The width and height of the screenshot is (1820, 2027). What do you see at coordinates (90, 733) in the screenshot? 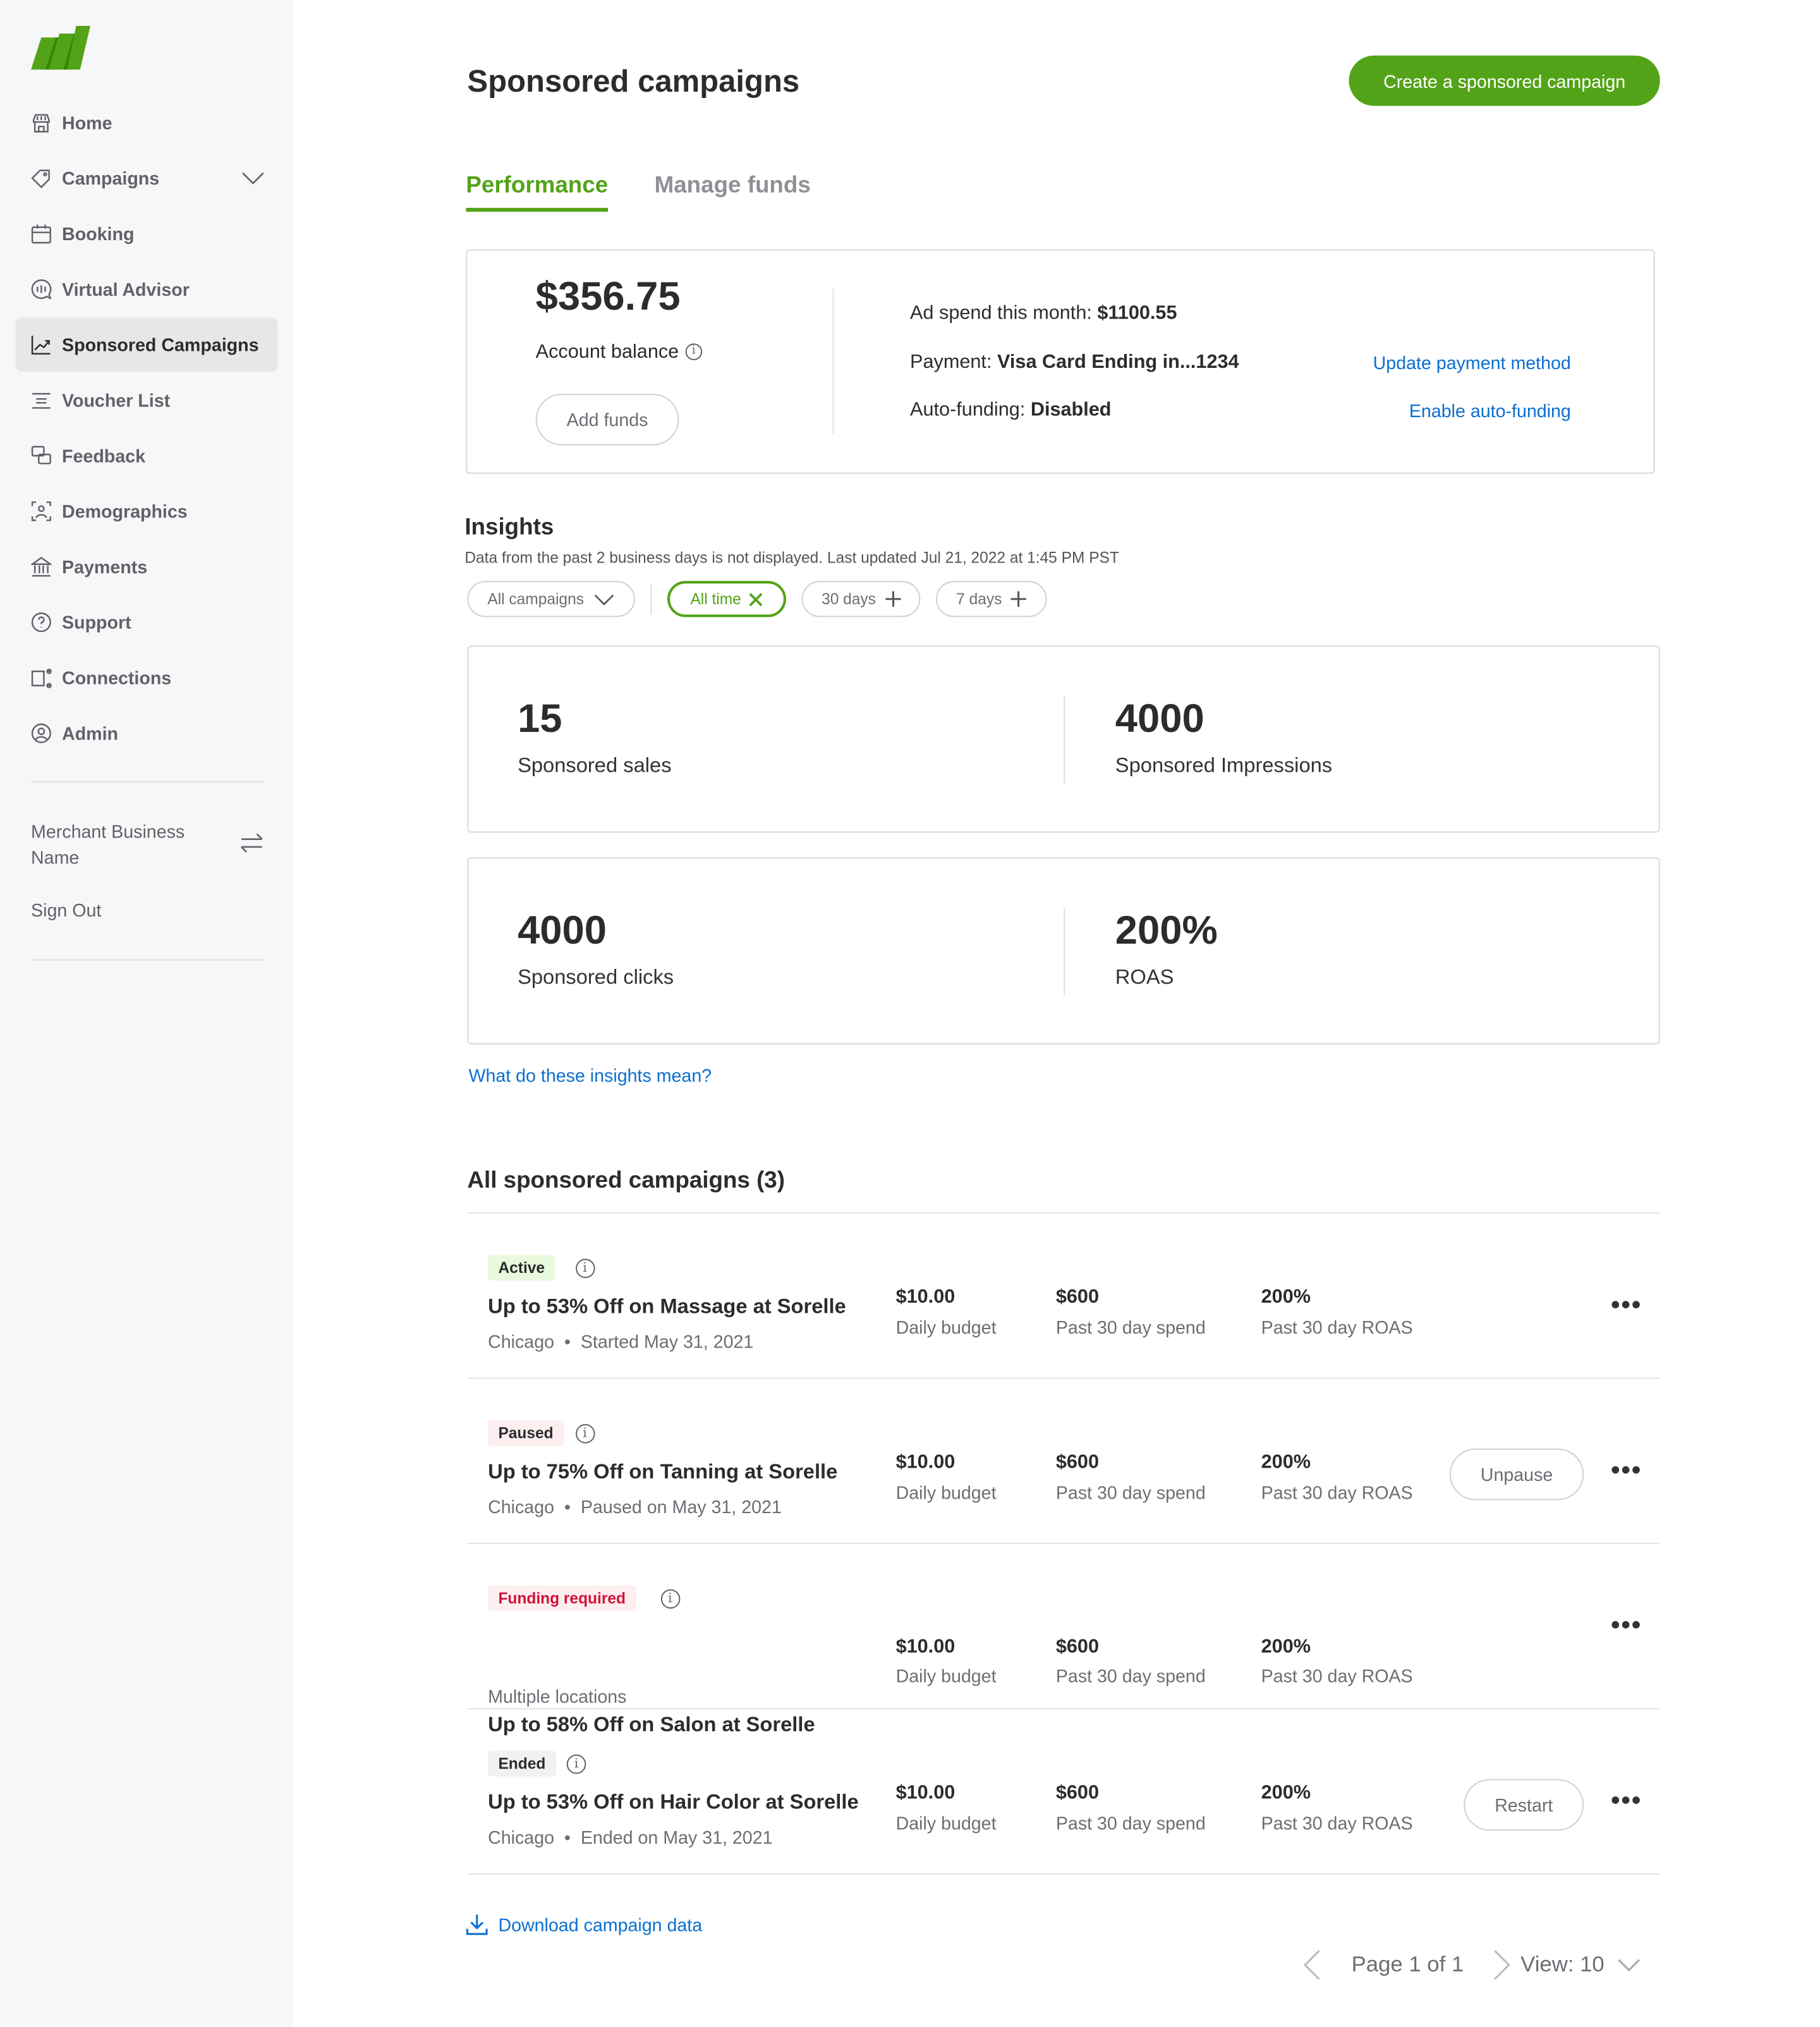
I see `sidebar-item-label: Admin` at bounding box center [90, 733].